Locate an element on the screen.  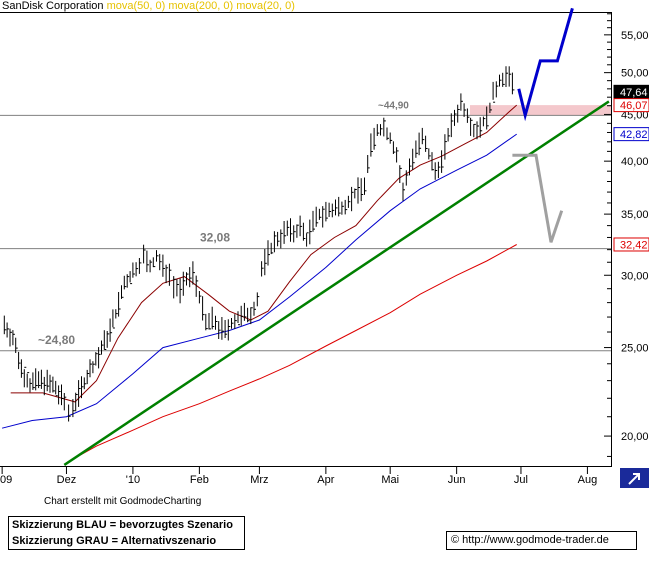
x-tick-label: Apr is located at coordinates (325, 480).